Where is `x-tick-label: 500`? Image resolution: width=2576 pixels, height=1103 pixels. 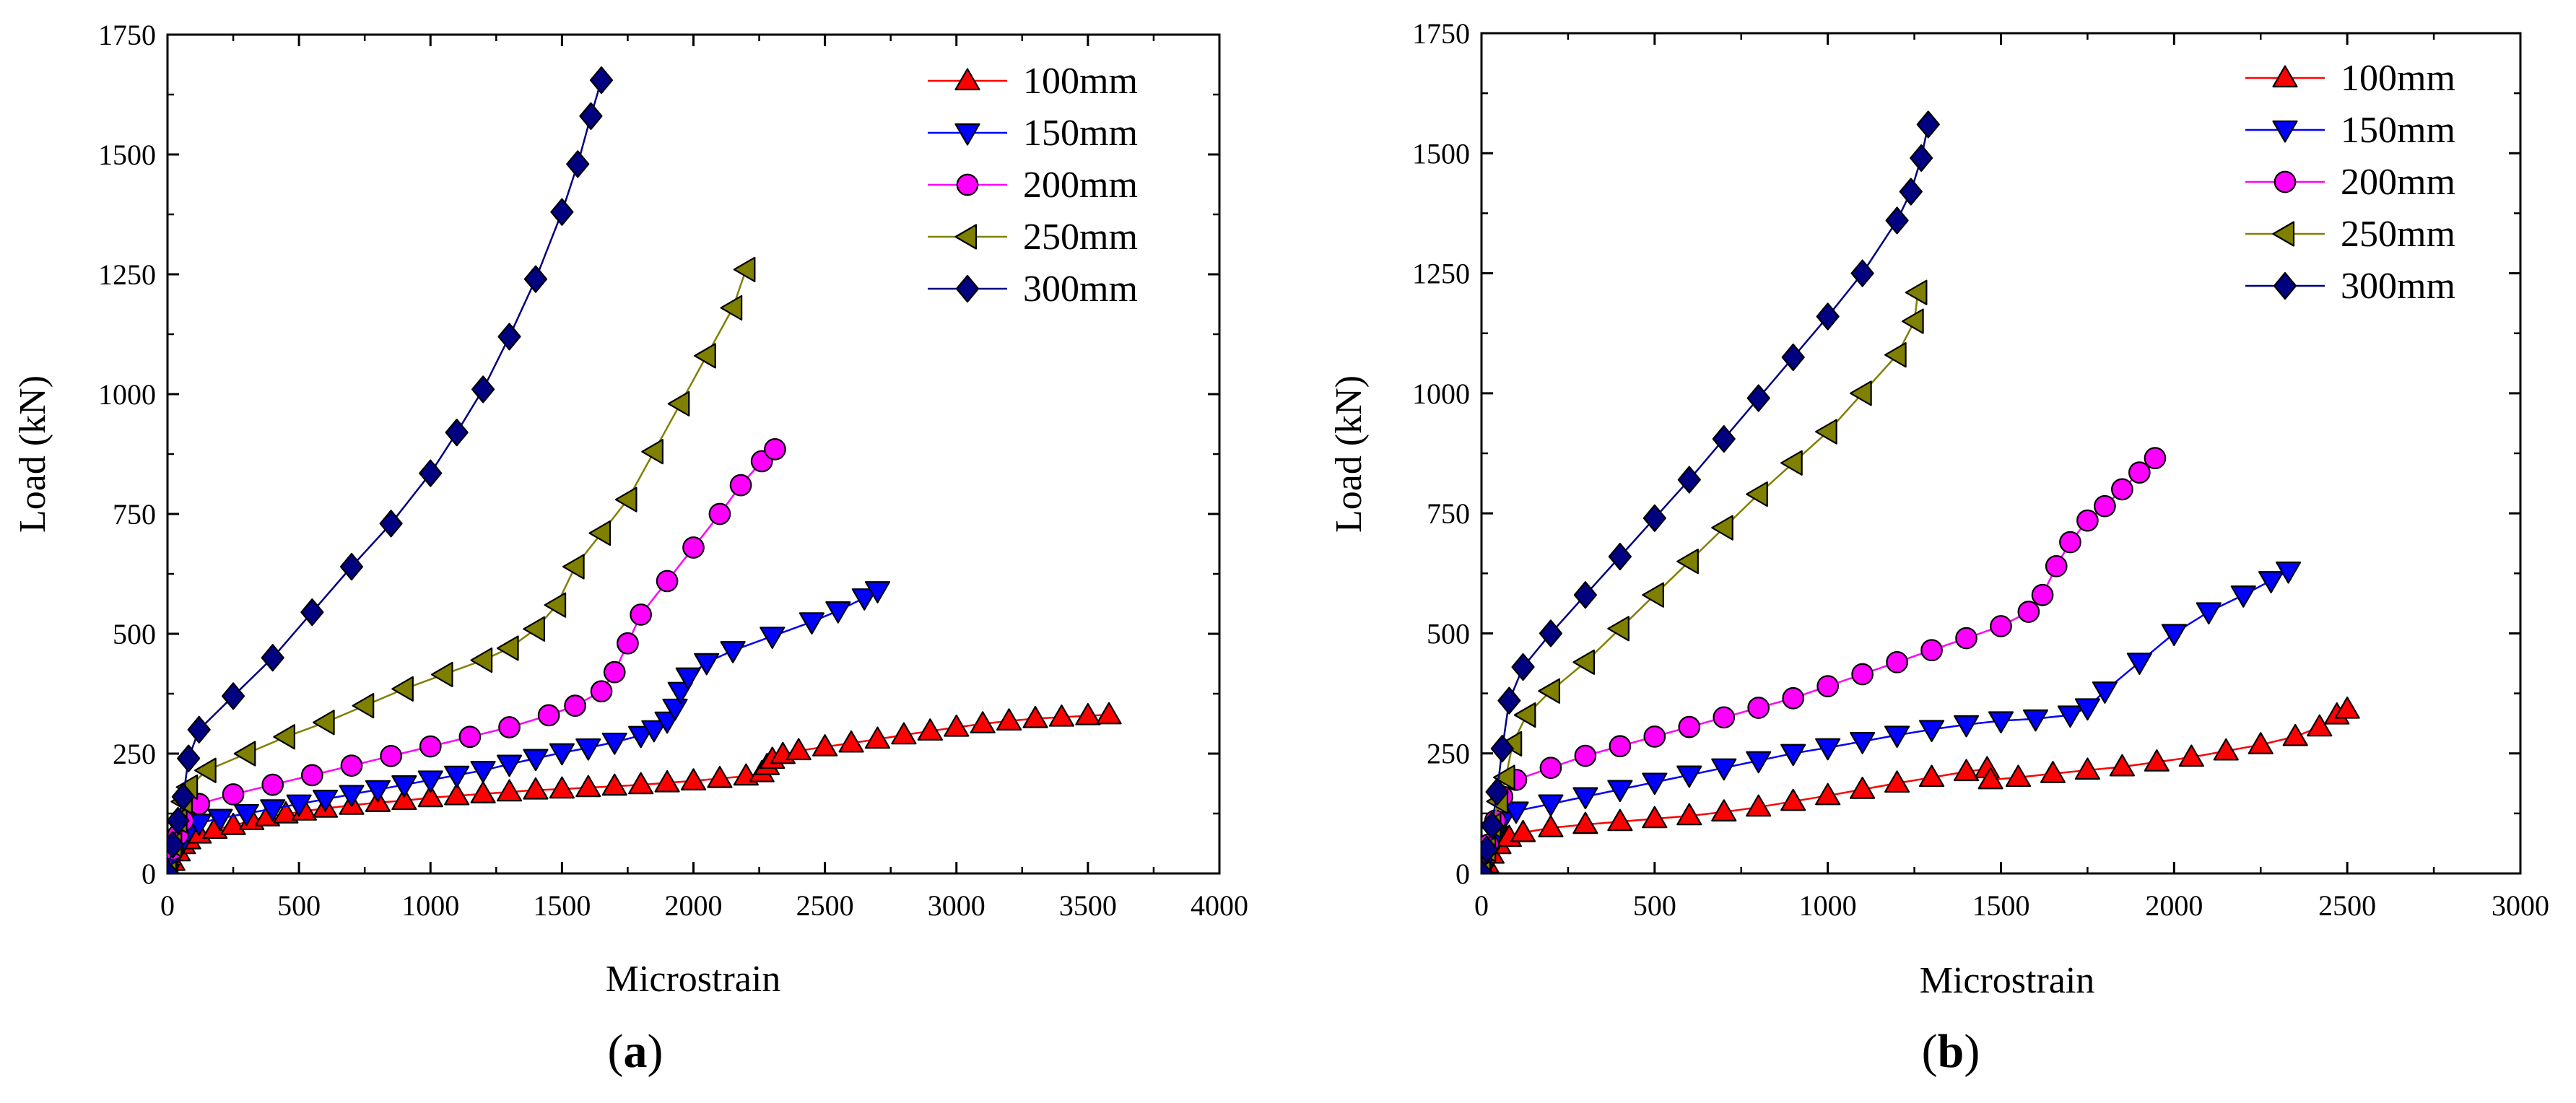 x-tick-label: 500 is located at coordinates (1654, 905).